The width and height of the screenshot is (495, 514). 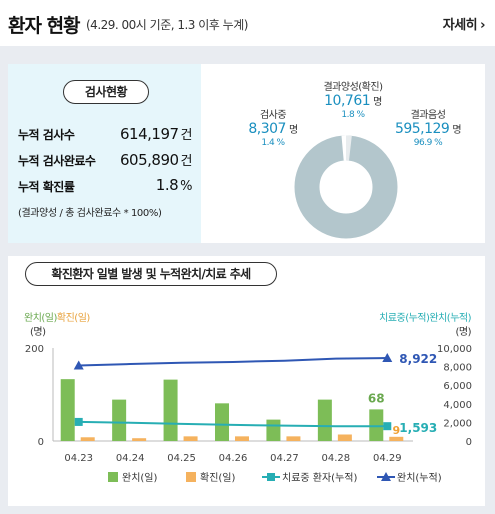 I want to click on x-axis-tick-04.23: 04.23, so click(x=78, y=458).